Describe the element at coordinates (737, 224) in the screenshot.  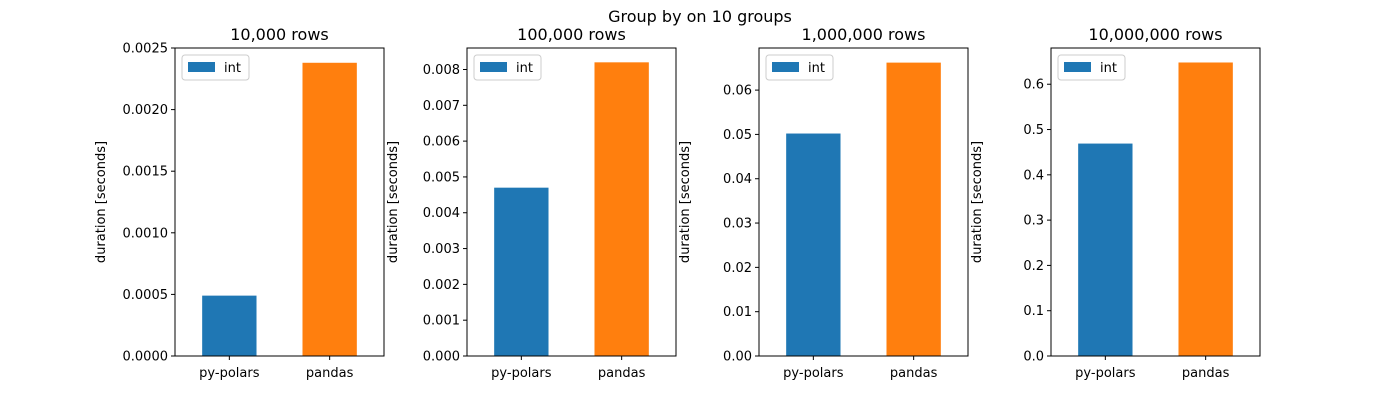
I see `y-tick-label: 0.03` at that location.